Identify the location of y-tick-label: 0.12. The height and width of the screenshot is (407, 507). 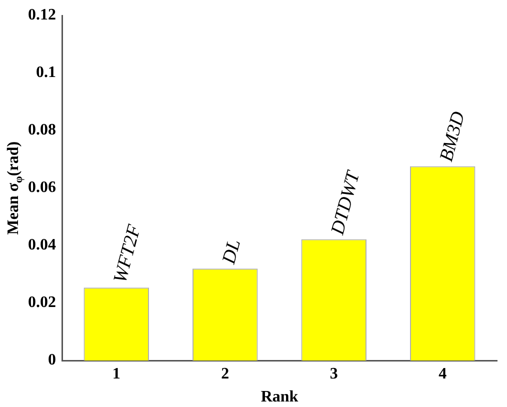
(42, 15).